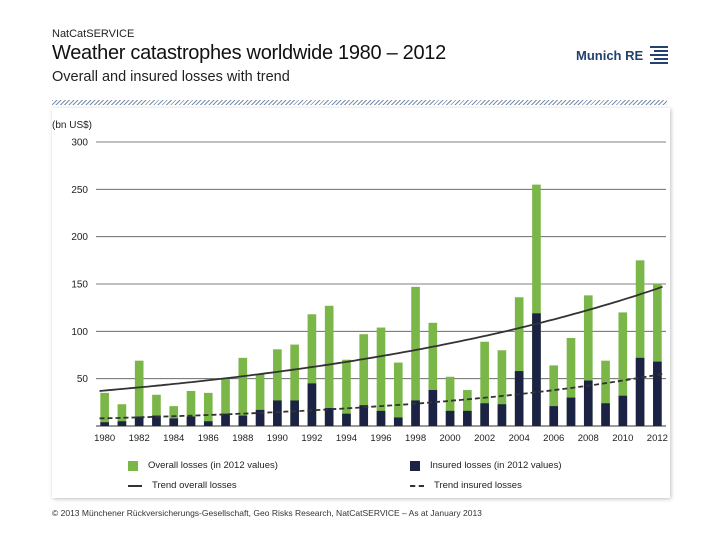  What do you see at coordinates (346, 438) in the screenshot?
I see `x-tick-label: 1994` at bounding box center [346, 438].